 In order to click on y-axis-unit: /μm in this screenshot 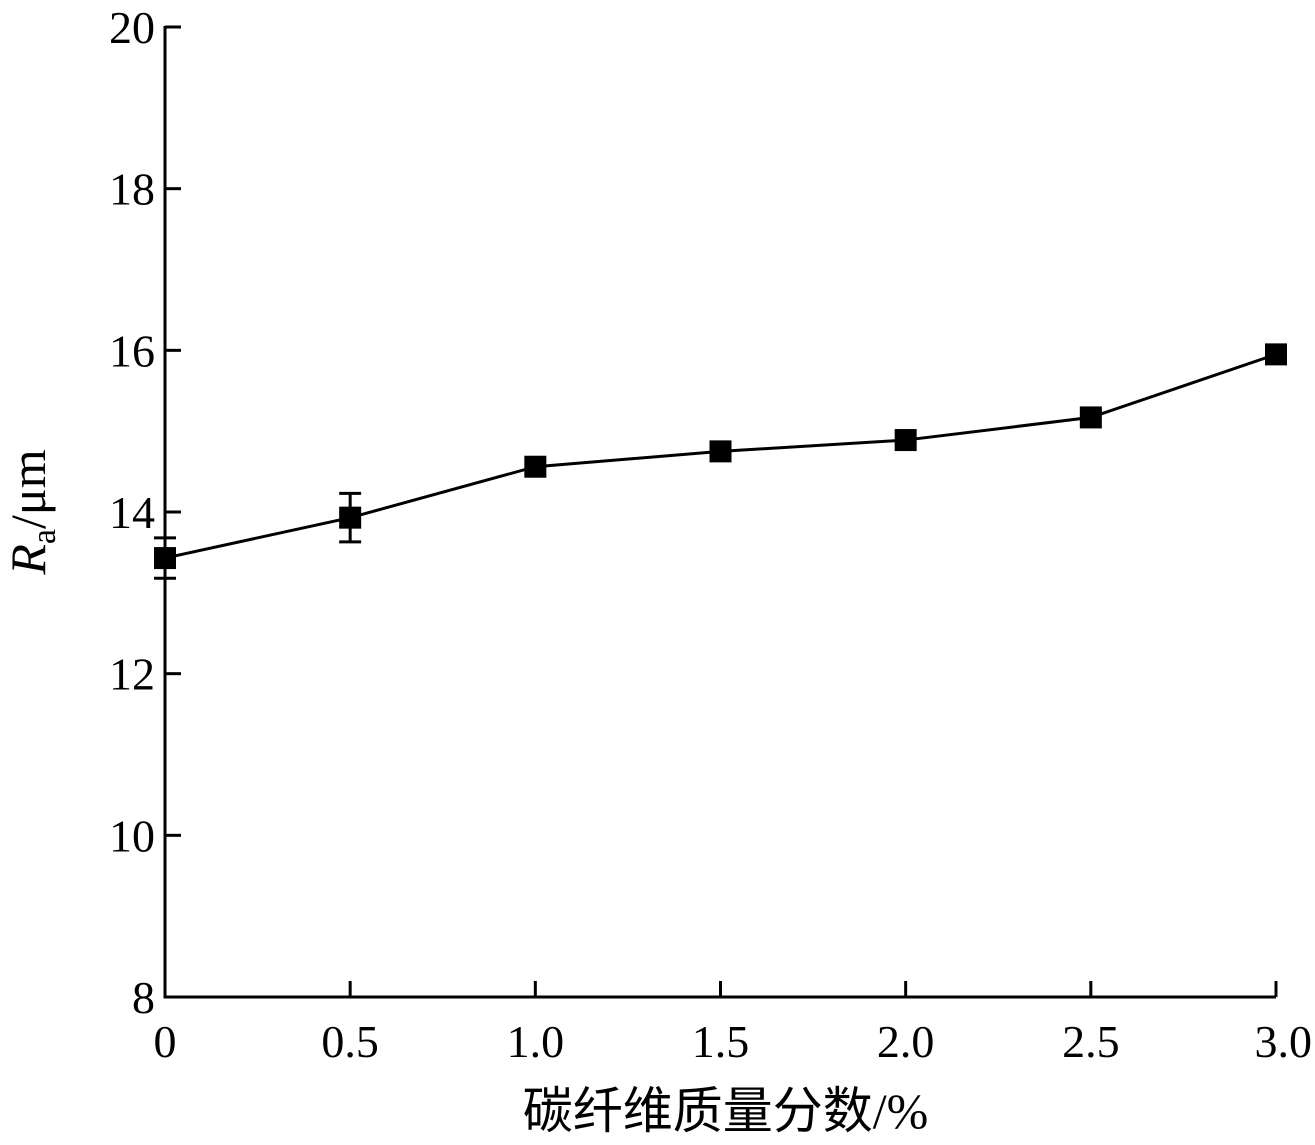, I will do `click(28, 489)`.